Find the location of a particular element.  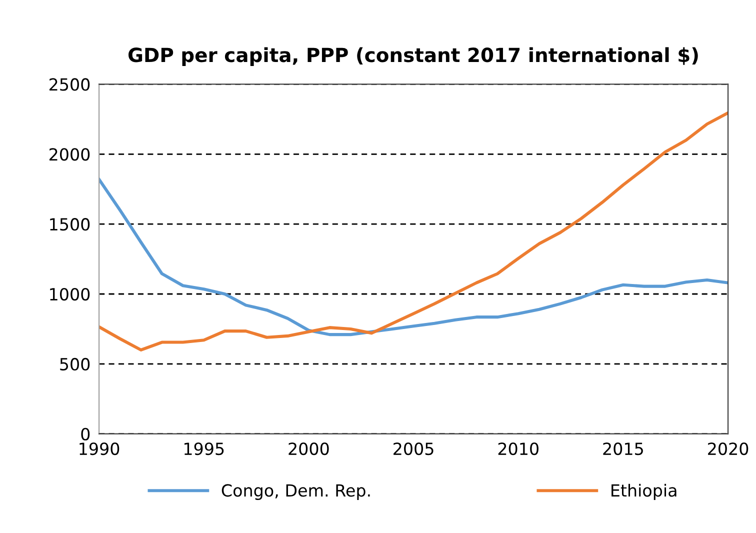

x-tick-label: 2015 is located at coordinates (623, 449).